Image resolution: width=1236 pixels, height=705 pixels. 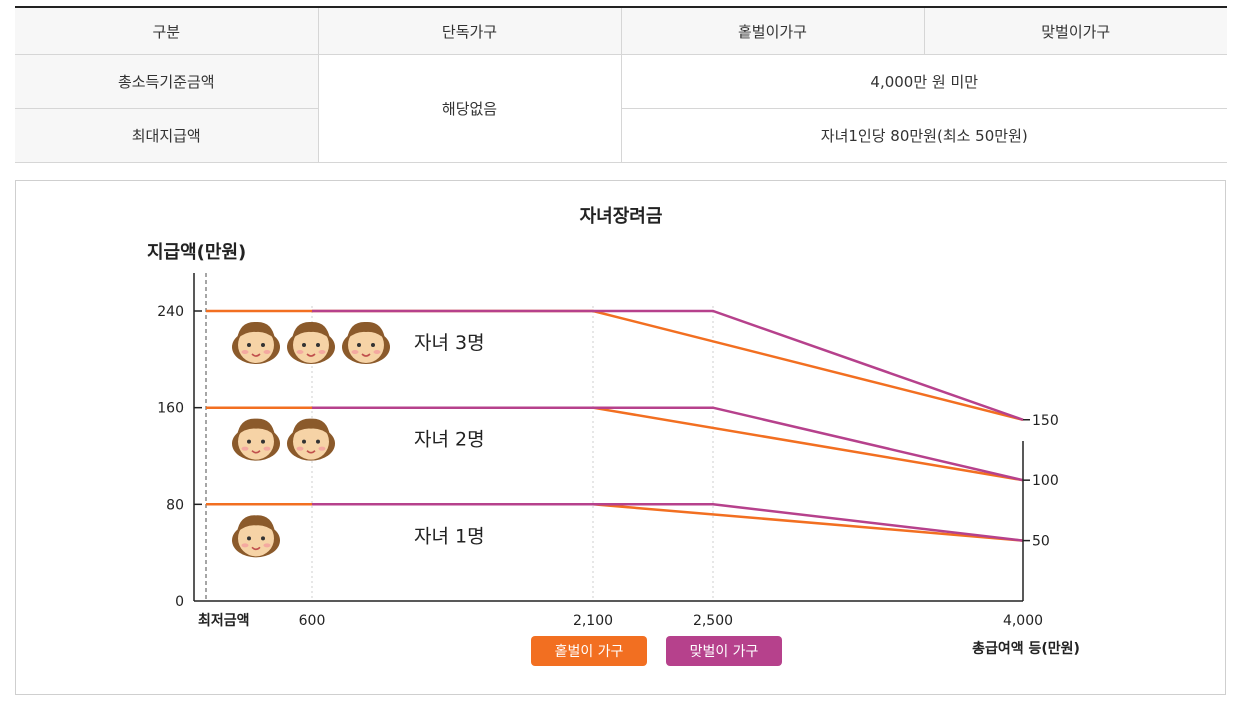 I want to click on header-dual-earner: 맞벌이가구, so click(x=1075, y=31).